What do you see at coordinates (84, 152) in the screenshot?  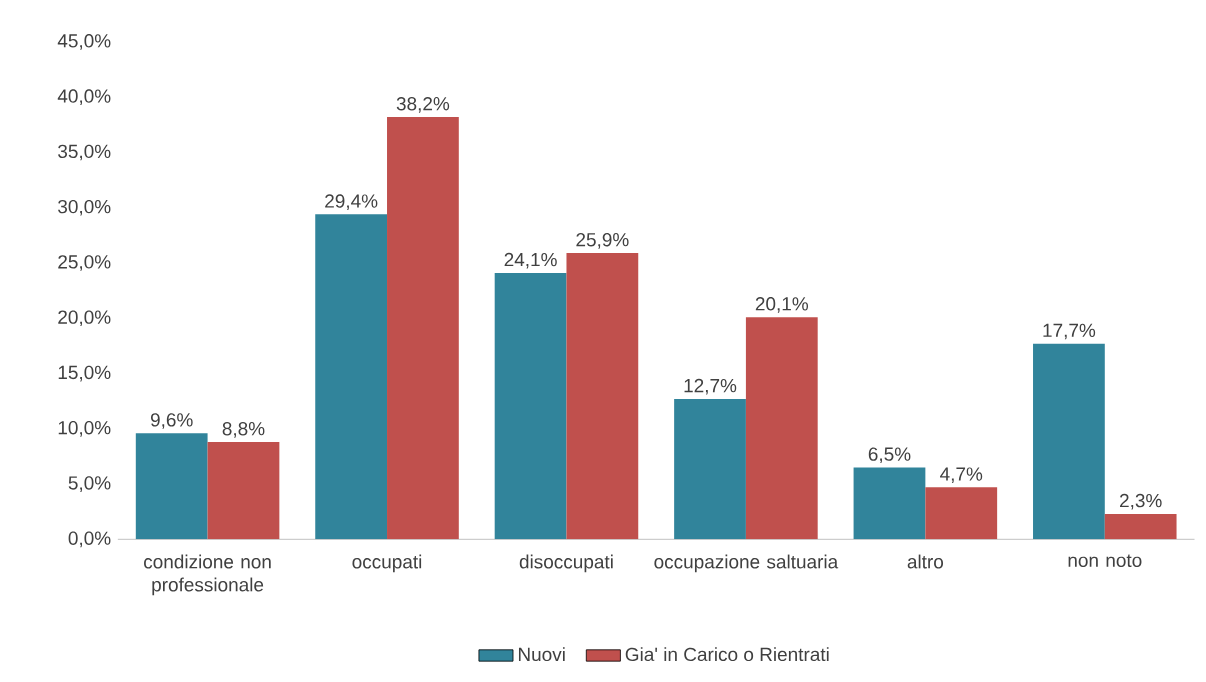 I see `y-tick-label: 35,0%` at bounding box center [84, 152].